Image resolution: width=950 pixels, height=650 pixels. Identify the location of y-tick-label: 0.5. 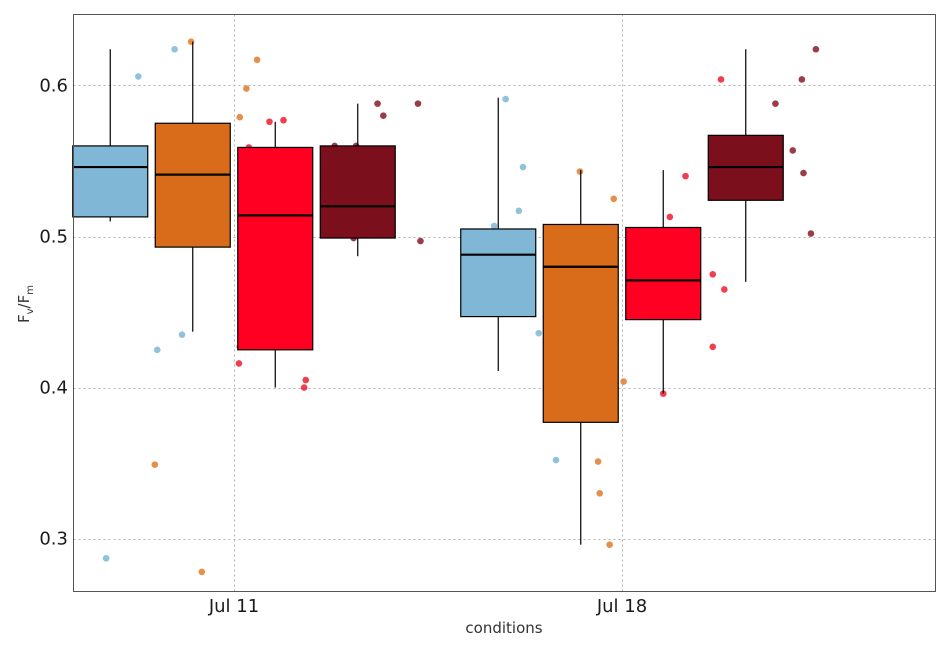
(53, 237).